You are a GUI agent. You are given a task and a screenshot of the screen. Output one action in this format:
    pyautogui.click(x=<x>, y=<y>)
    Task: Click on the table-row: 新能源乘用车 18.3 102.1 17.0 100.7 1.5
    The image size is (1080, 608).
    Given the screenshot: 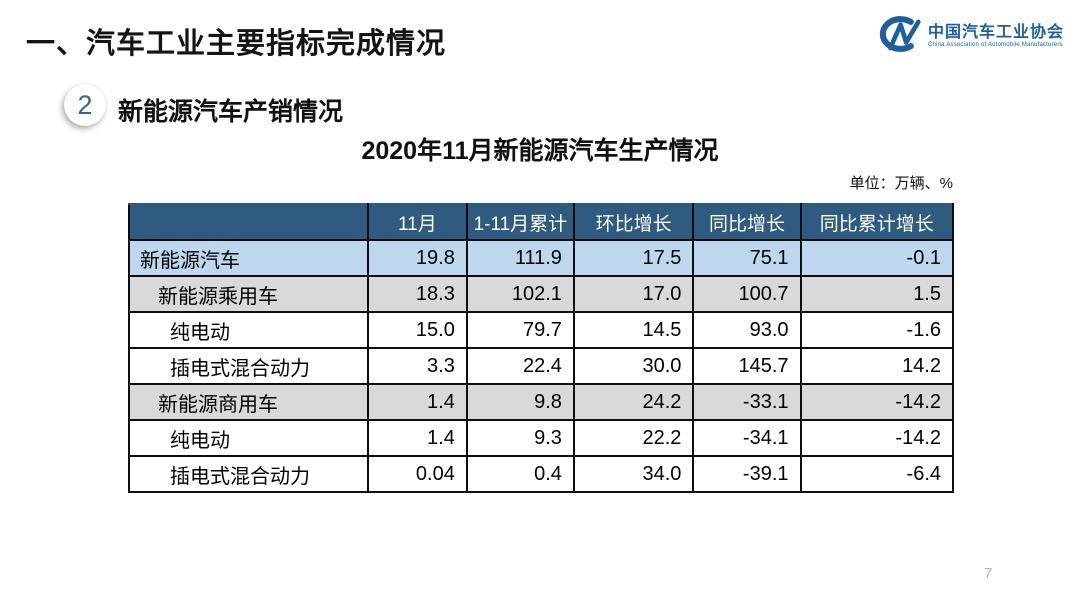 What is the action you would take?
    pyautogui.click(x=541, y=294)
    